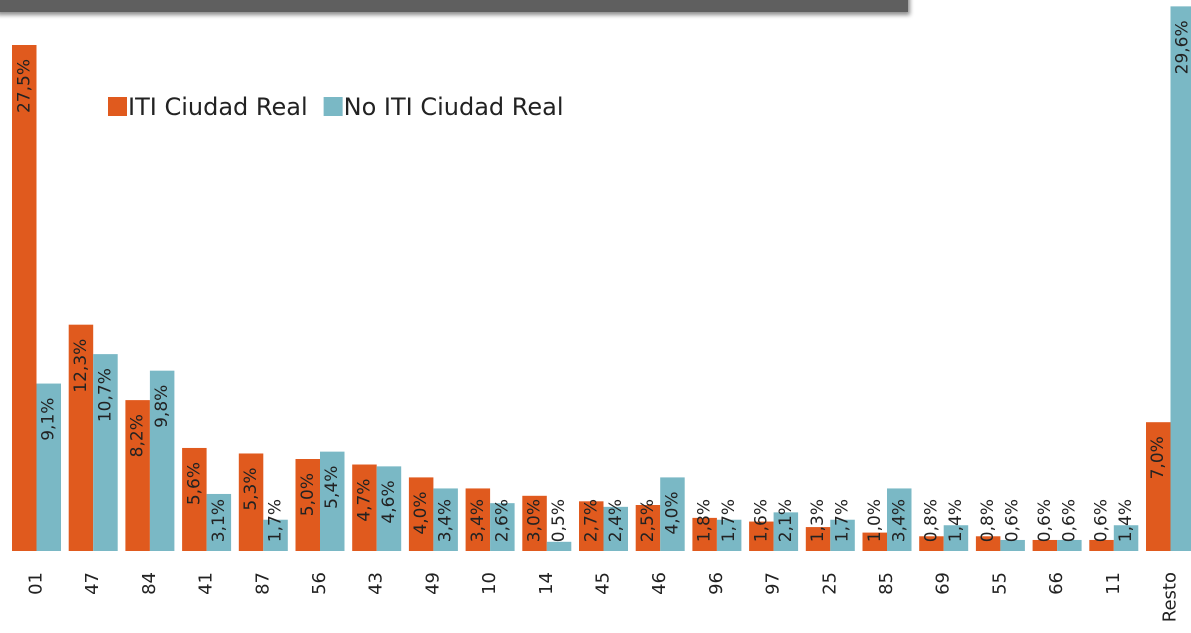 This screenshot has width=1191, height=633. Describe the element at coordinates (559, 520) in the screenshot. I see `value-label: 0,5%` at that location.